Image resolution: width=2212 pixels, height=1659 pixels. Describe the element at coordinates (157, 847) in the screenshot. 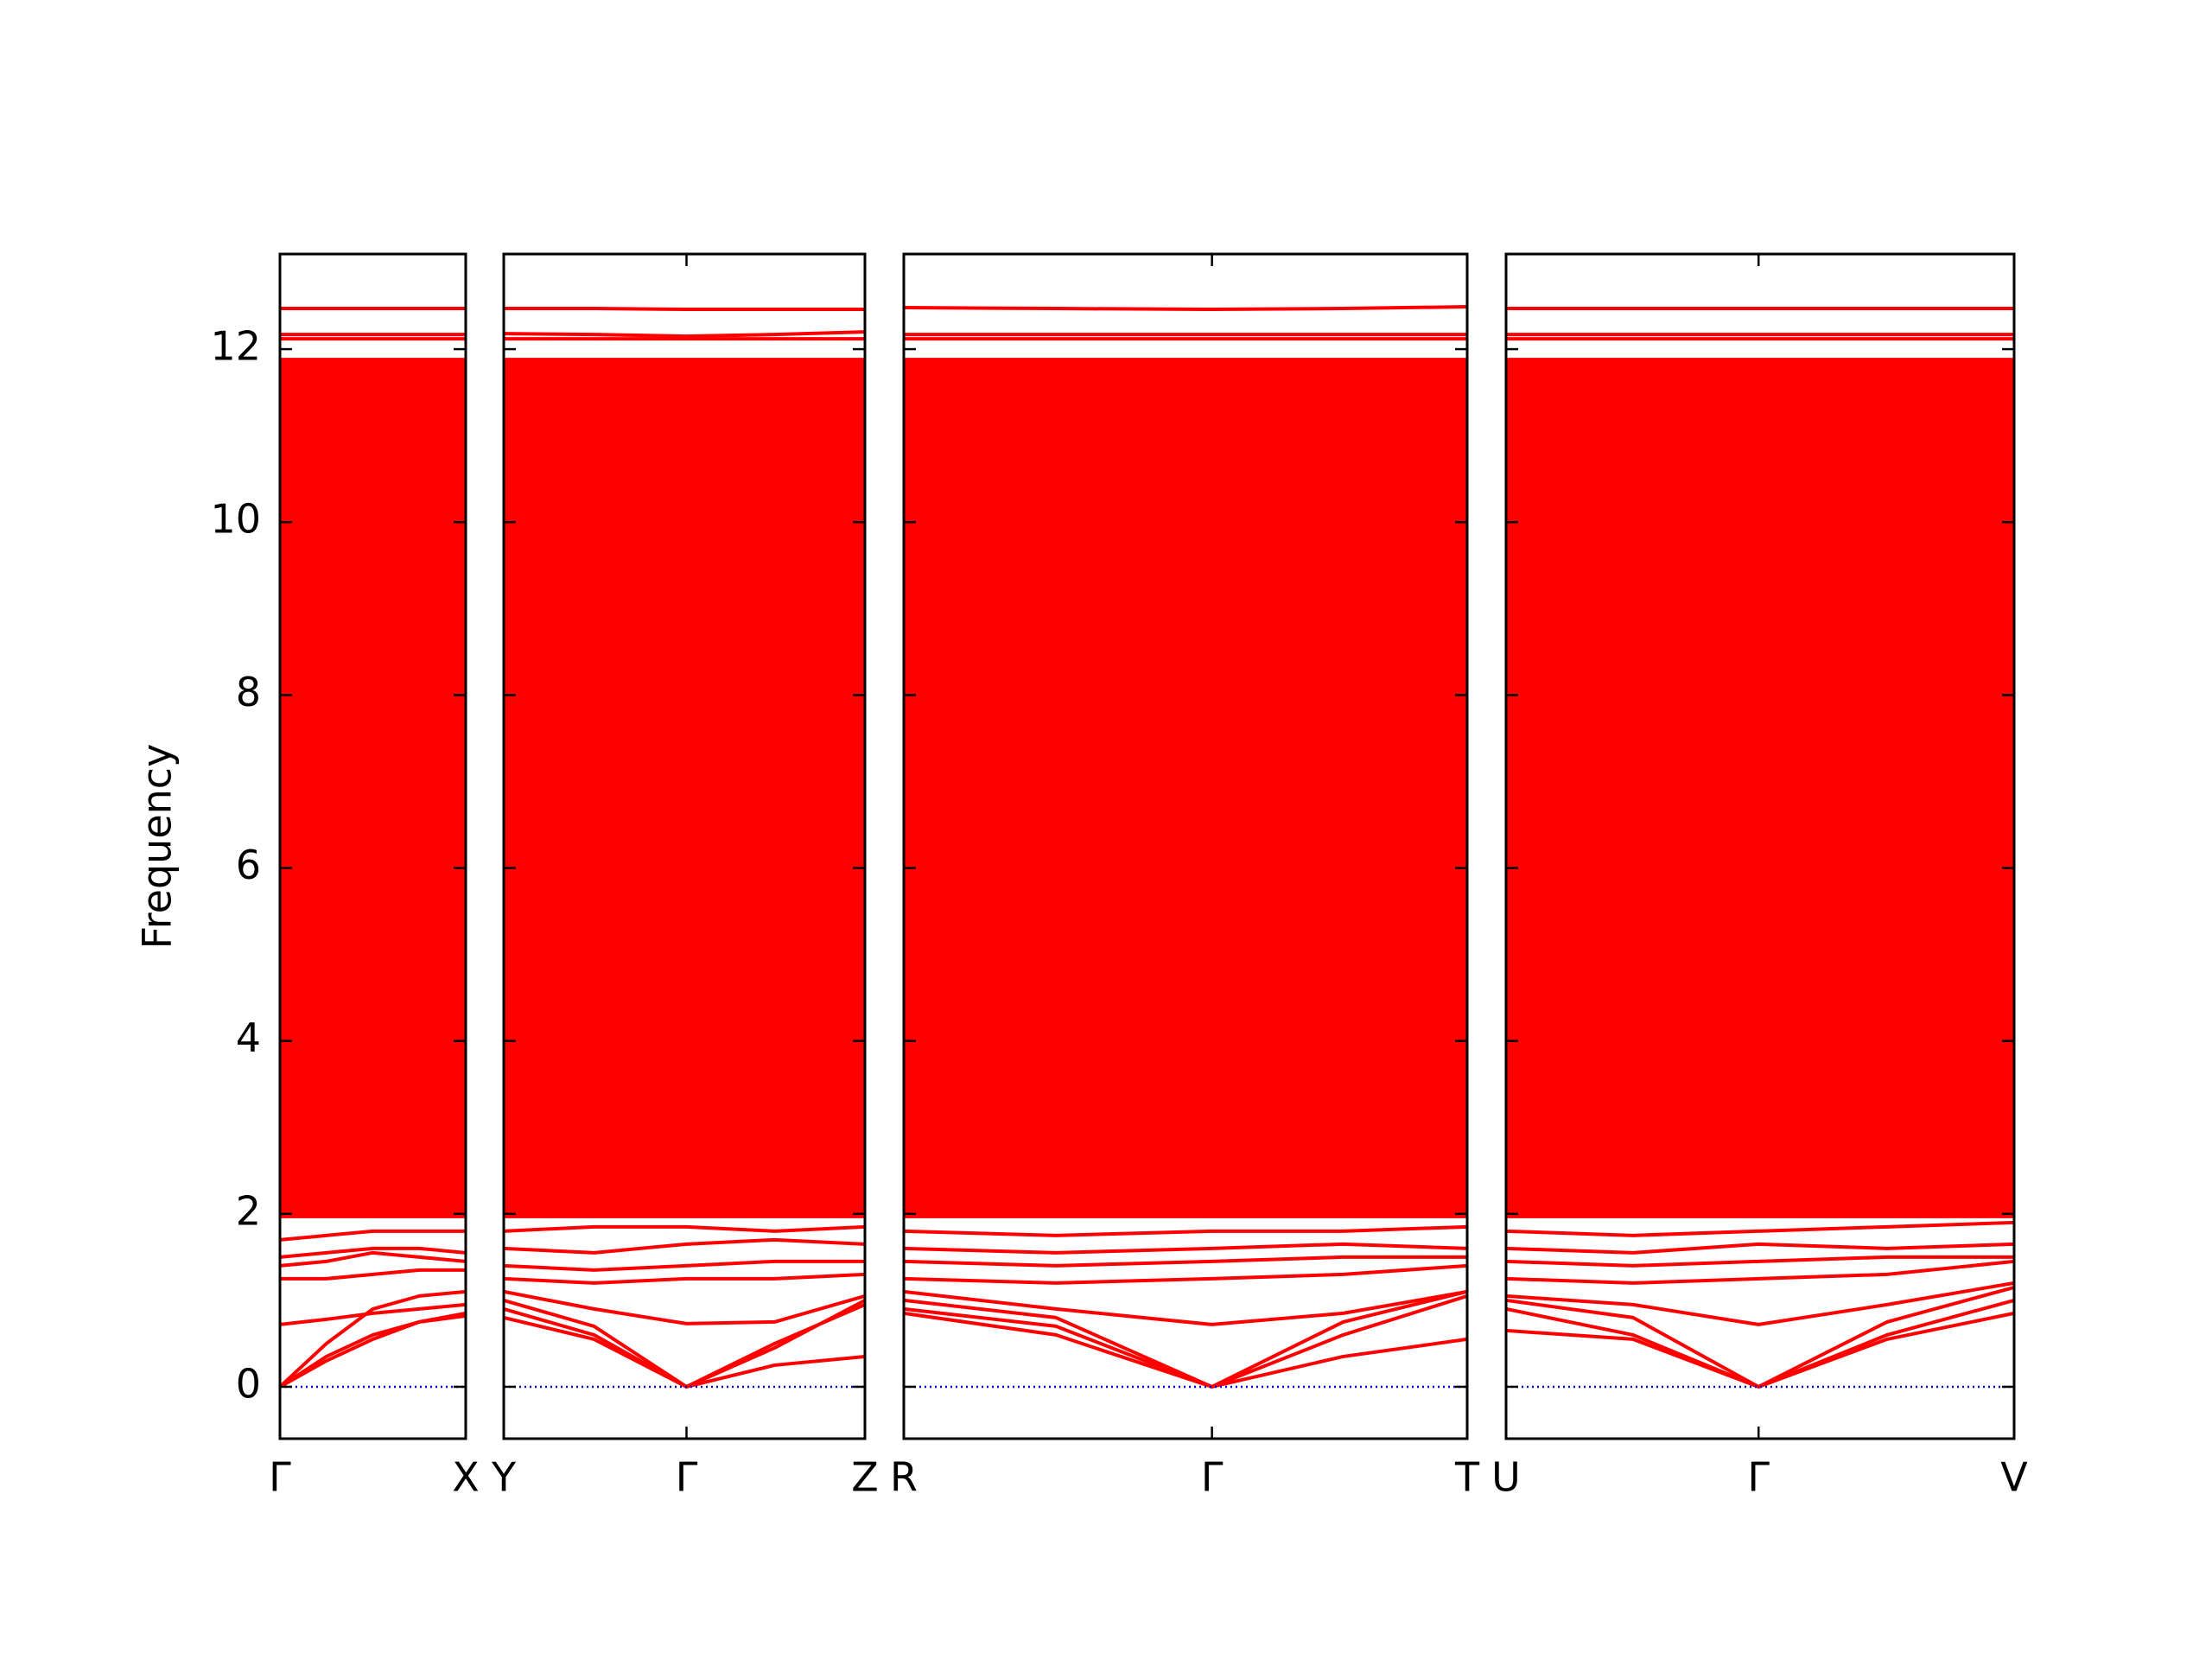

I see `y-axis-label: Frequency` at that location.